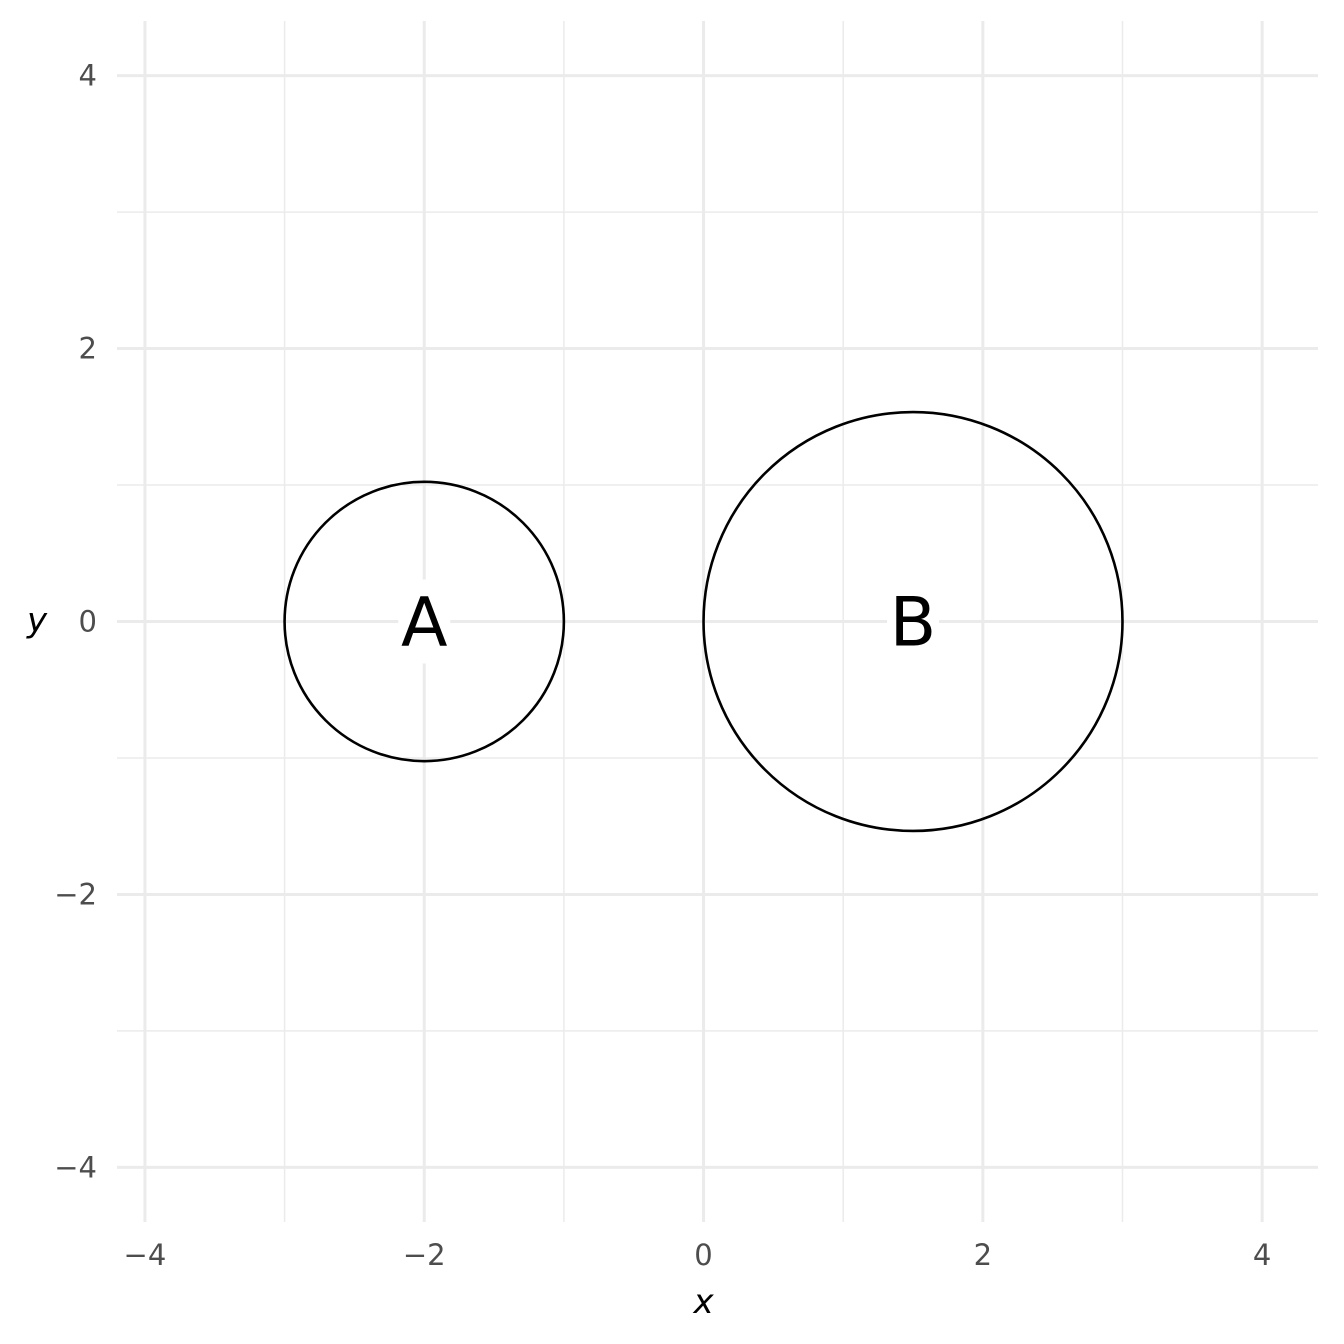 This screenshot has width=1344, height=1344. What do you see at coordinates (424, 623) in the screenshot?
I see `circle-label-a: A` at bounding box center [424, 623].